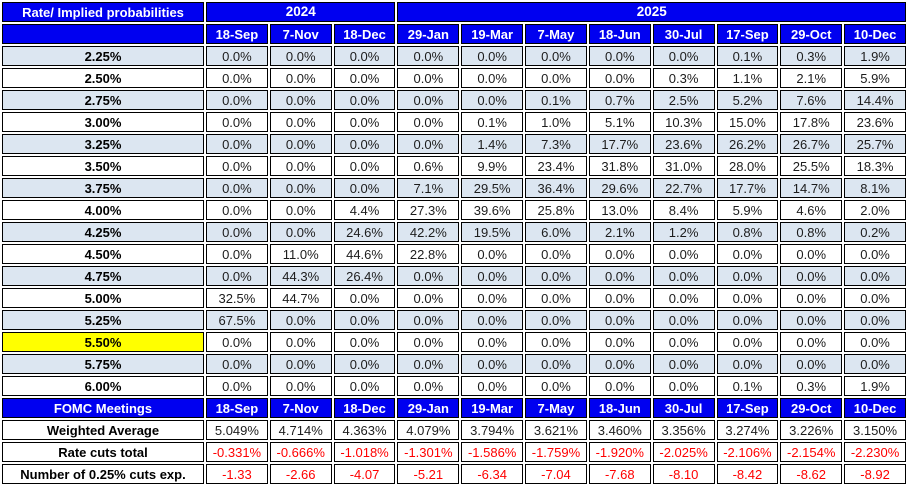 The width and height of the screenshot is (908, 486). I want to click on footer-value-cell: 3.621%, so click(556, 430).